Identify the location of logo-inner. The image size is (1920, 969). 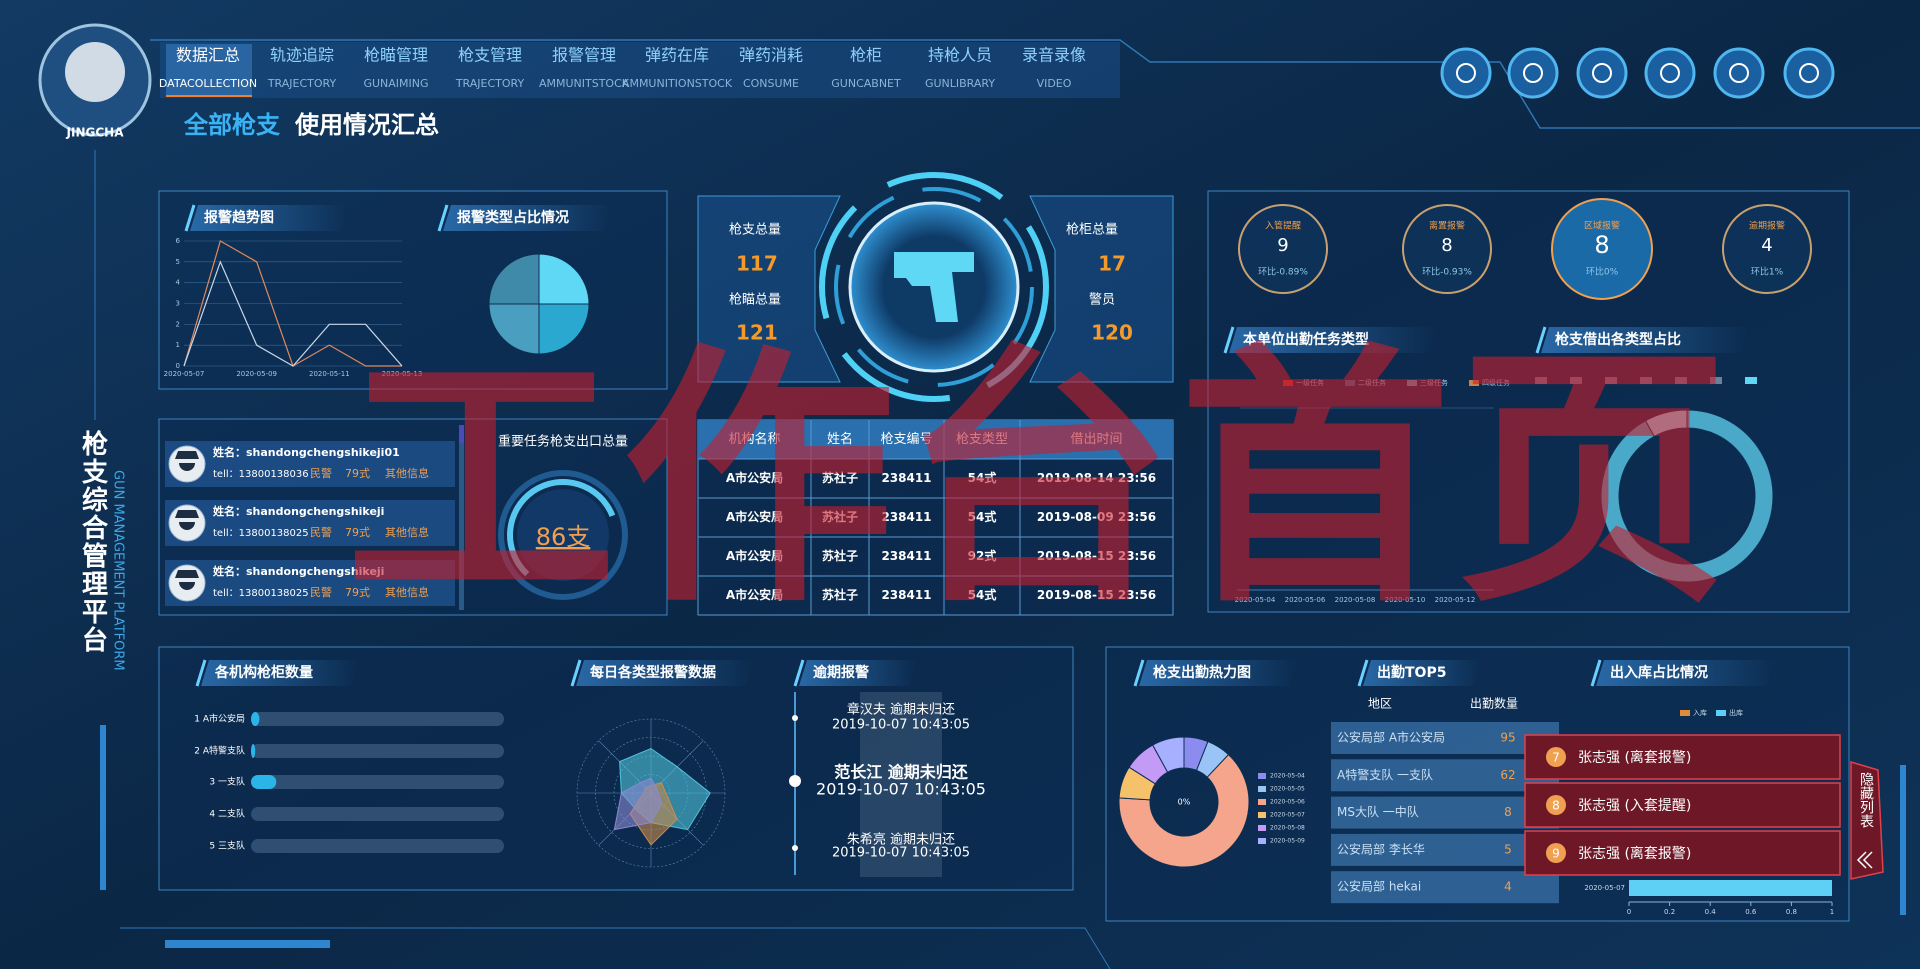
(95, 72).